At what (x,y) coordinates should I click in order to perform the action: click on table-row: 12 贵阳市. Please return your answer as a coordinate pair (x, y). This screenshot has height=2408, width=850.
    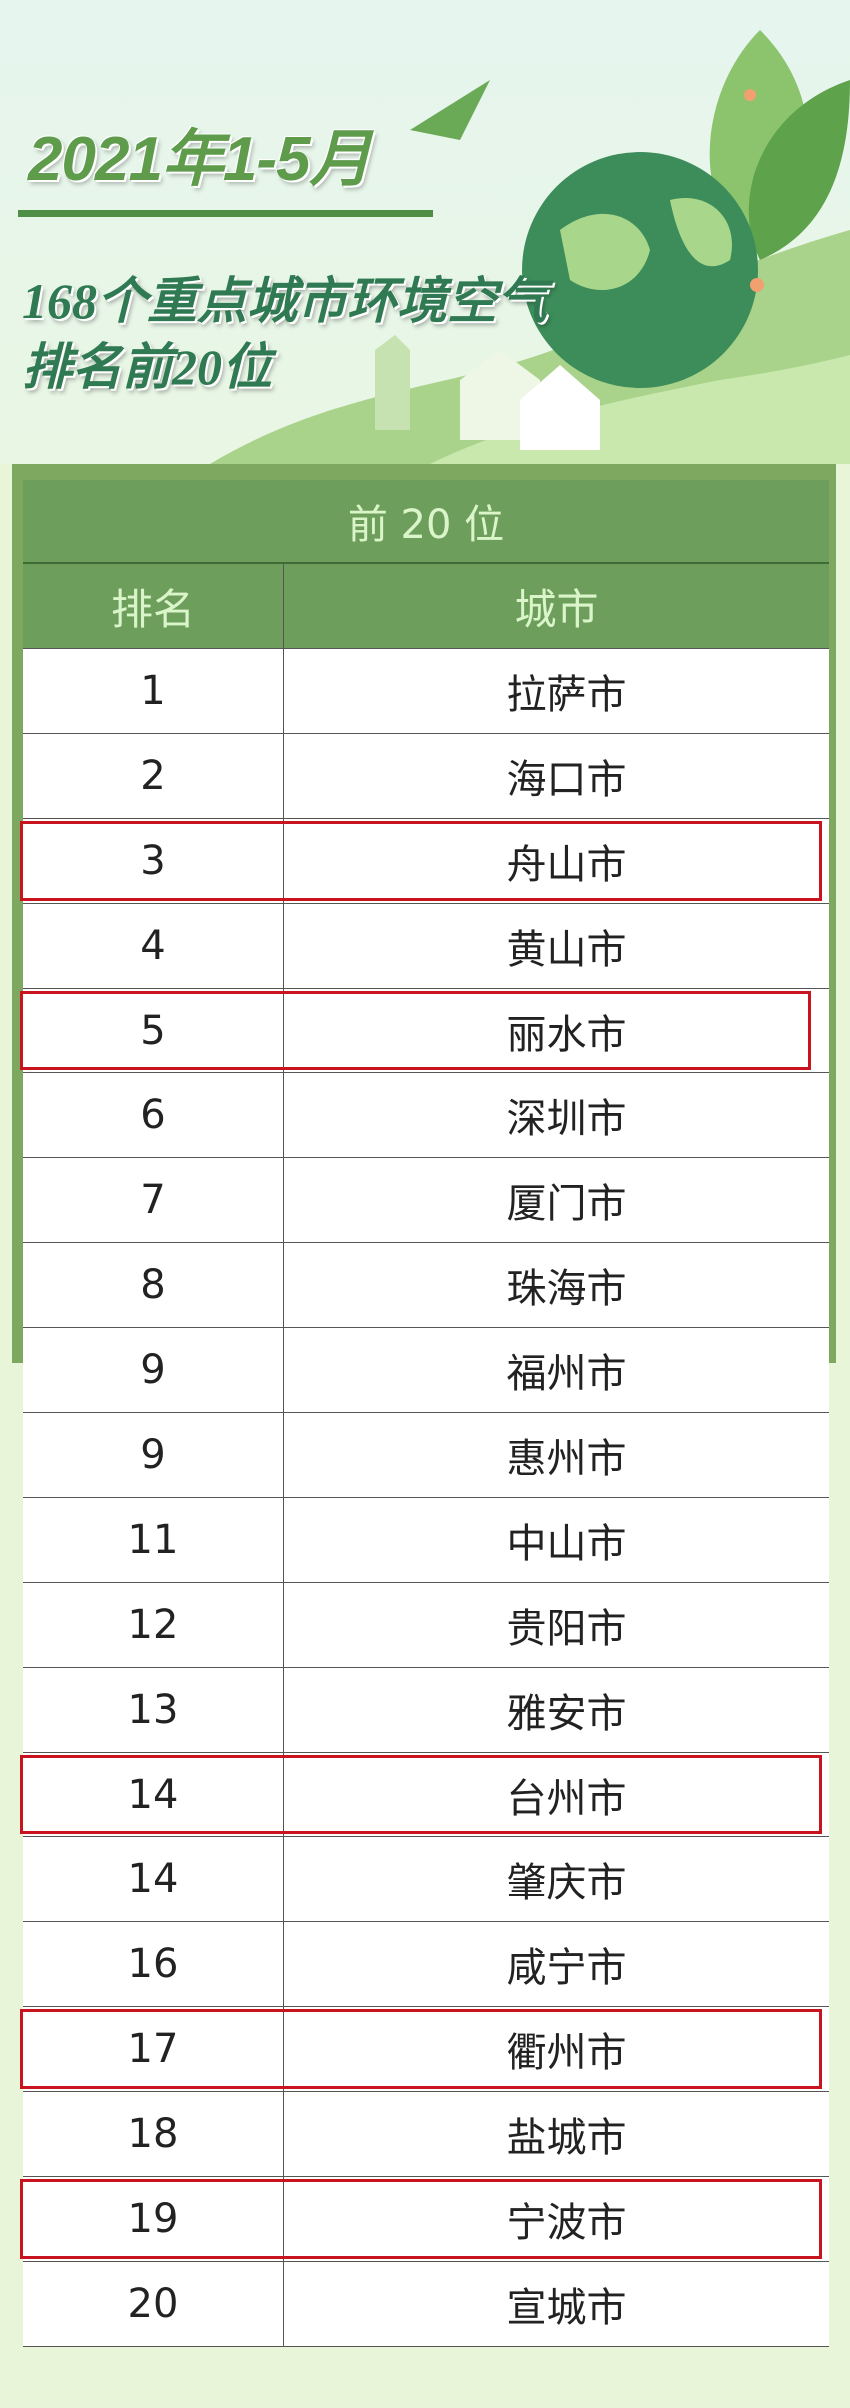
    Looking at the image, I should click on (426, 1625).